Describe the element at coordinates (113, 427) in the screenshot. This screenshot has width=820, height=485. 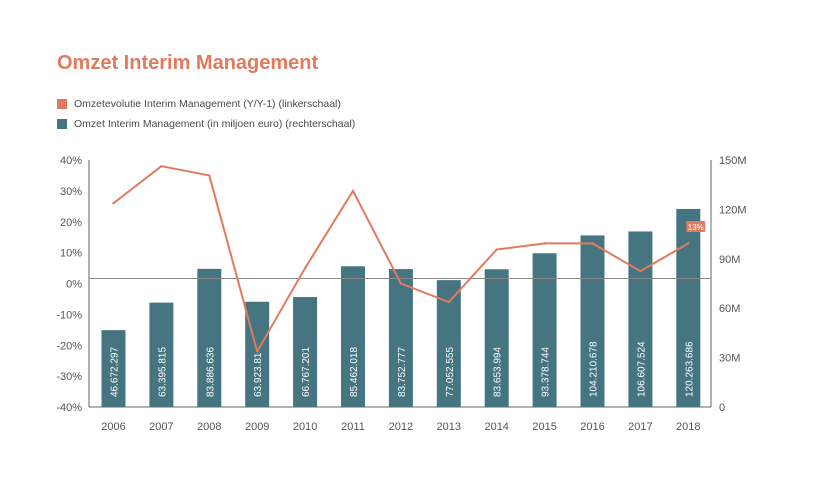
I see `x-tick-label: 2006` at that location.